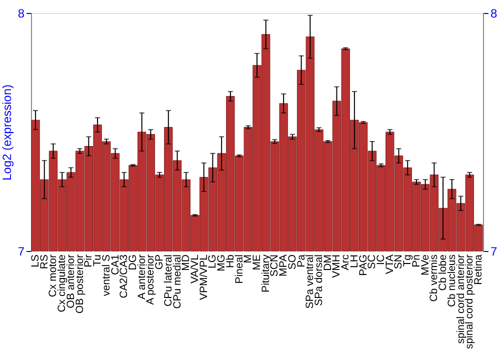  Describe the element at coordinates (494, 251) in the screenshot. I see `y2-tick-label: 7` at that location.